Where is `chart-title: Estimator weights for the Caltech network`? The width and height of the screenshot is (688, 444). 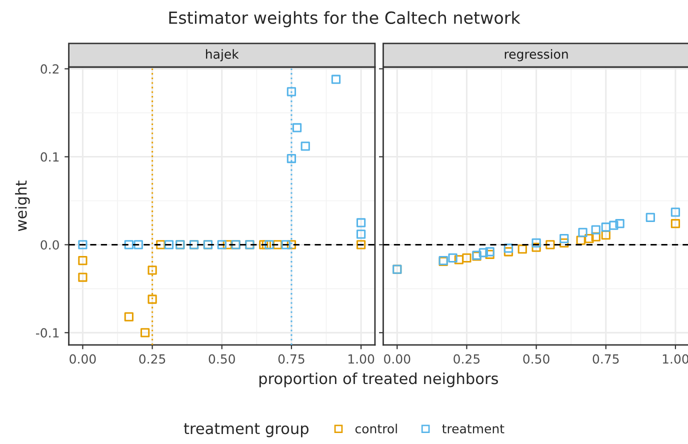 chart-title: Estimator weights for the Caltech network is located at coordinates (344, 19).